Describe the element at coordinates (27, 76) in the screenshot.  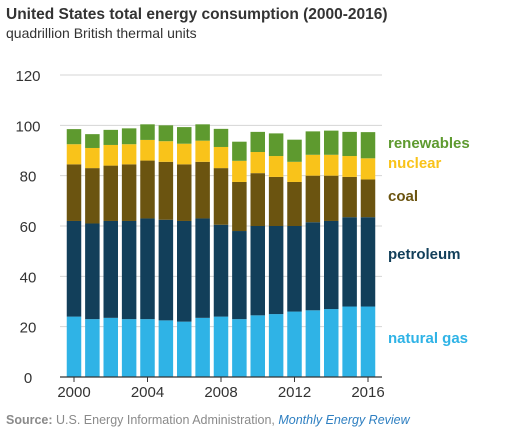
I see `y-tick-label: 120` at that location.